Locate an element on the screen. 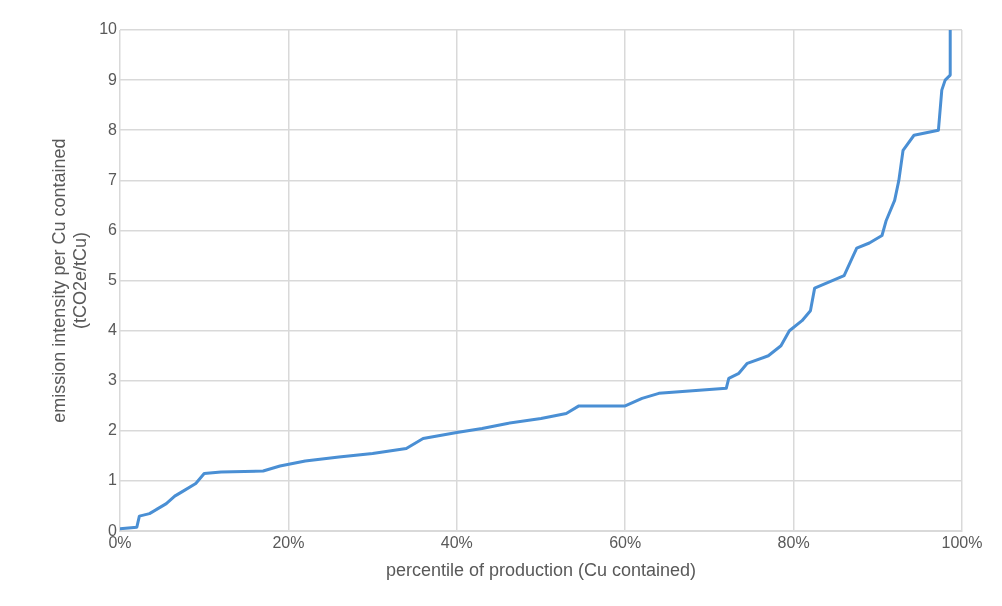 The width and height of the screenshot is (1002, 606). x-axis-title: percentile of production (Cu contained) is located at coordinates (541, 570).